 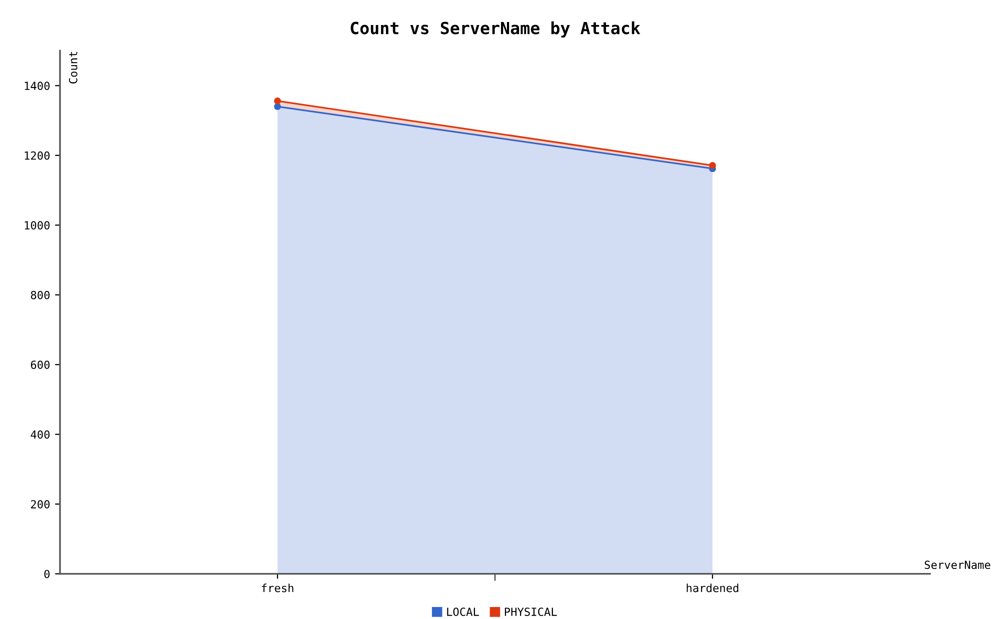 What do you see at coordinates (37, 86) in the screenshot?
I see `y-tick-label: 1400` at bounding box center [37, 86].